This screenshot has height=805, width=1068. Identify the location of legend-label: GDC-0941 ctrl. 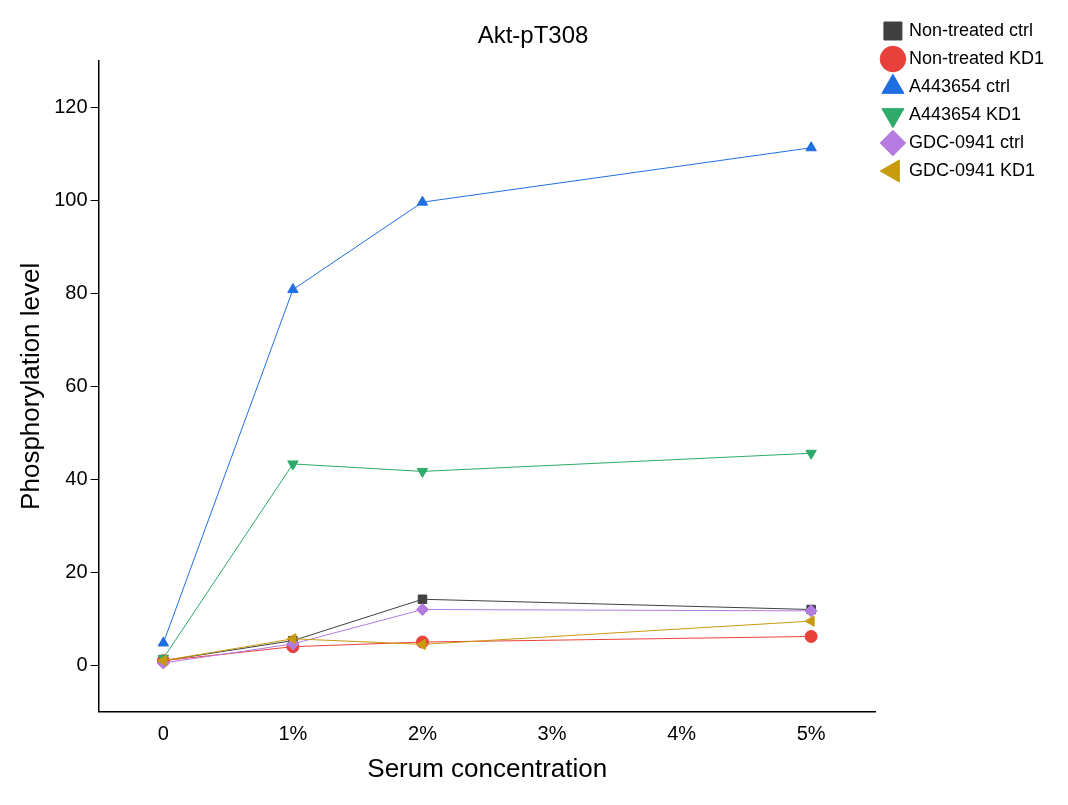
(966, 141).